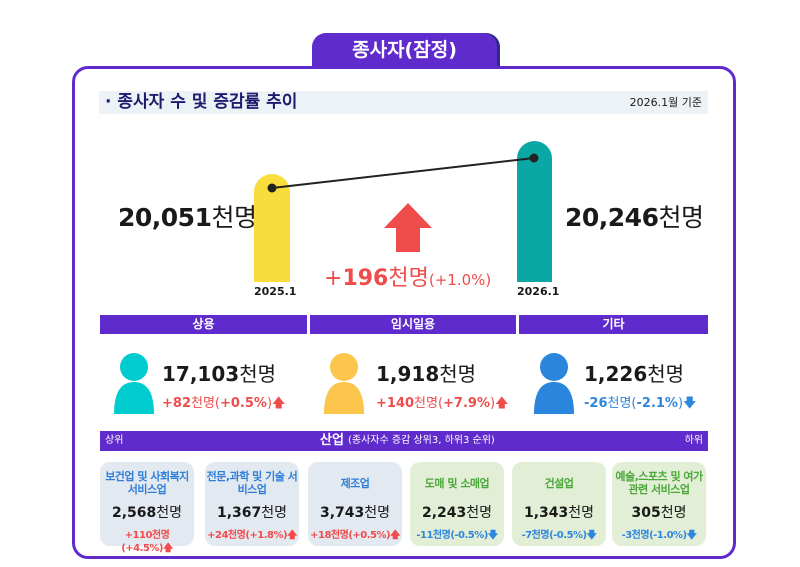 This screenshot has width=800, height=567. I want to click on category-header-temporary: 임시일용, so click(413, 324).